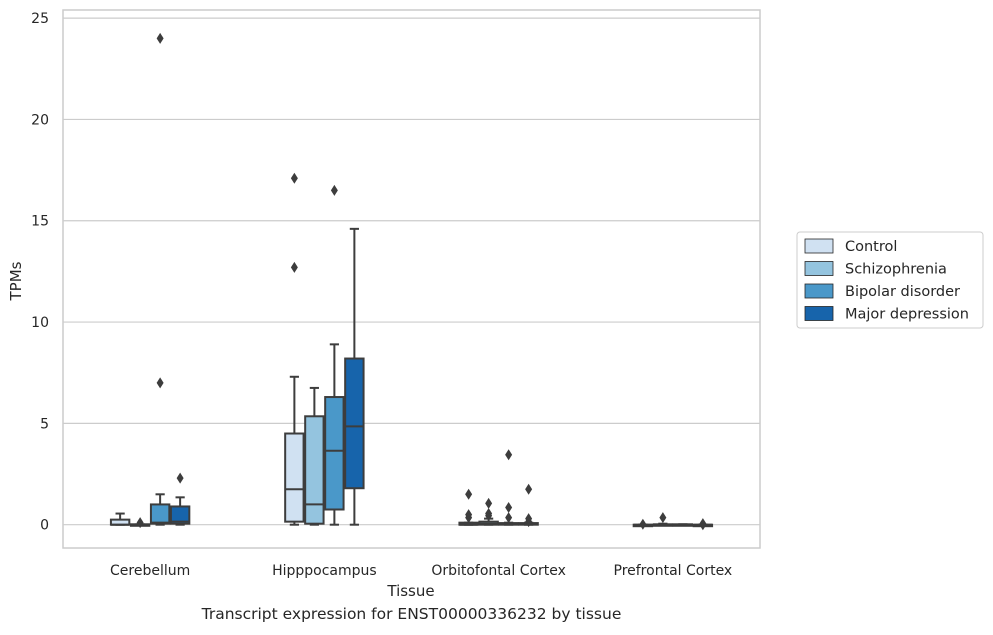  I want to click on y-axis-title: TPMs, so click(16, 281).